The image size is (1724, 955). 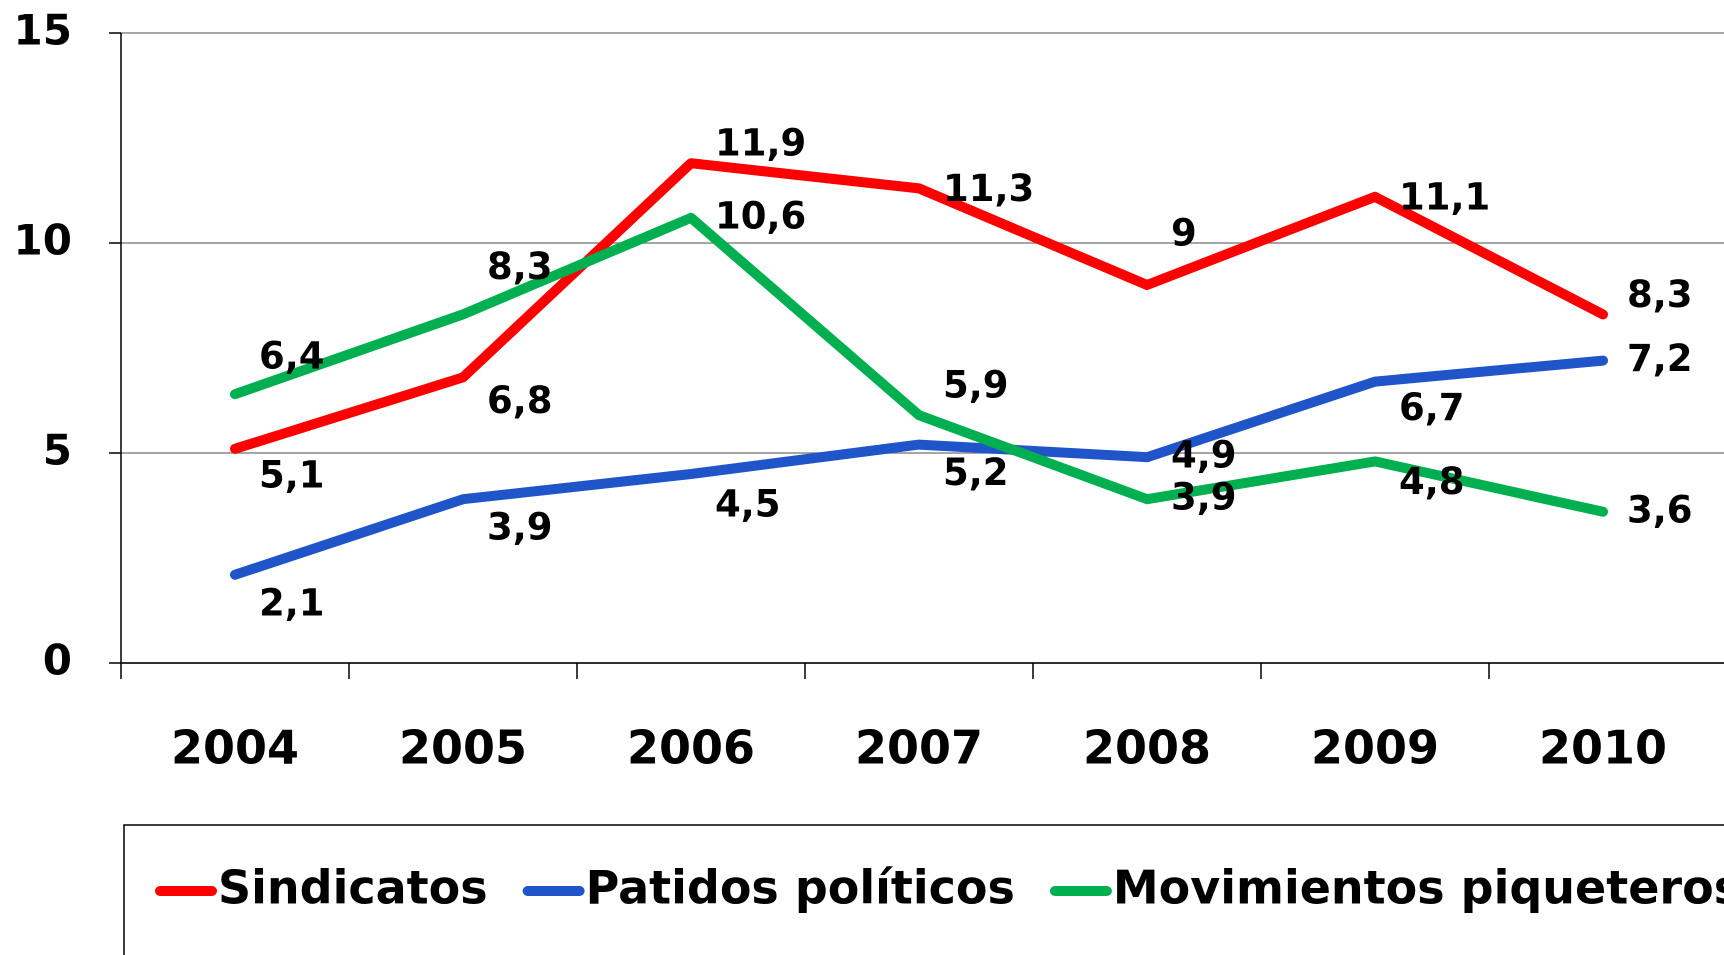 What do you see at coordinates (800, 888) in the screenshot?
I see `legend-label: Patidos políticos` at bounding box center [800, 888].